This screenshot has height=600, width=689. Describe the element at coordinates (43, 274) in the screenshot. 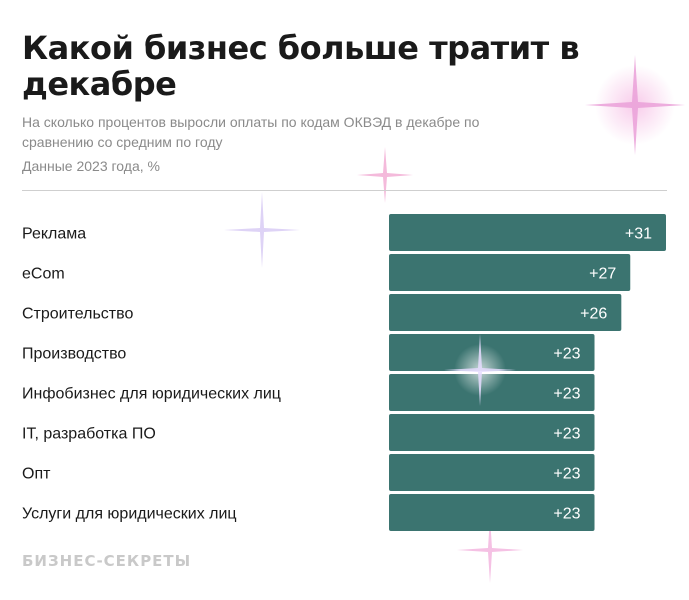

I see `category-label: eCom` at that location.